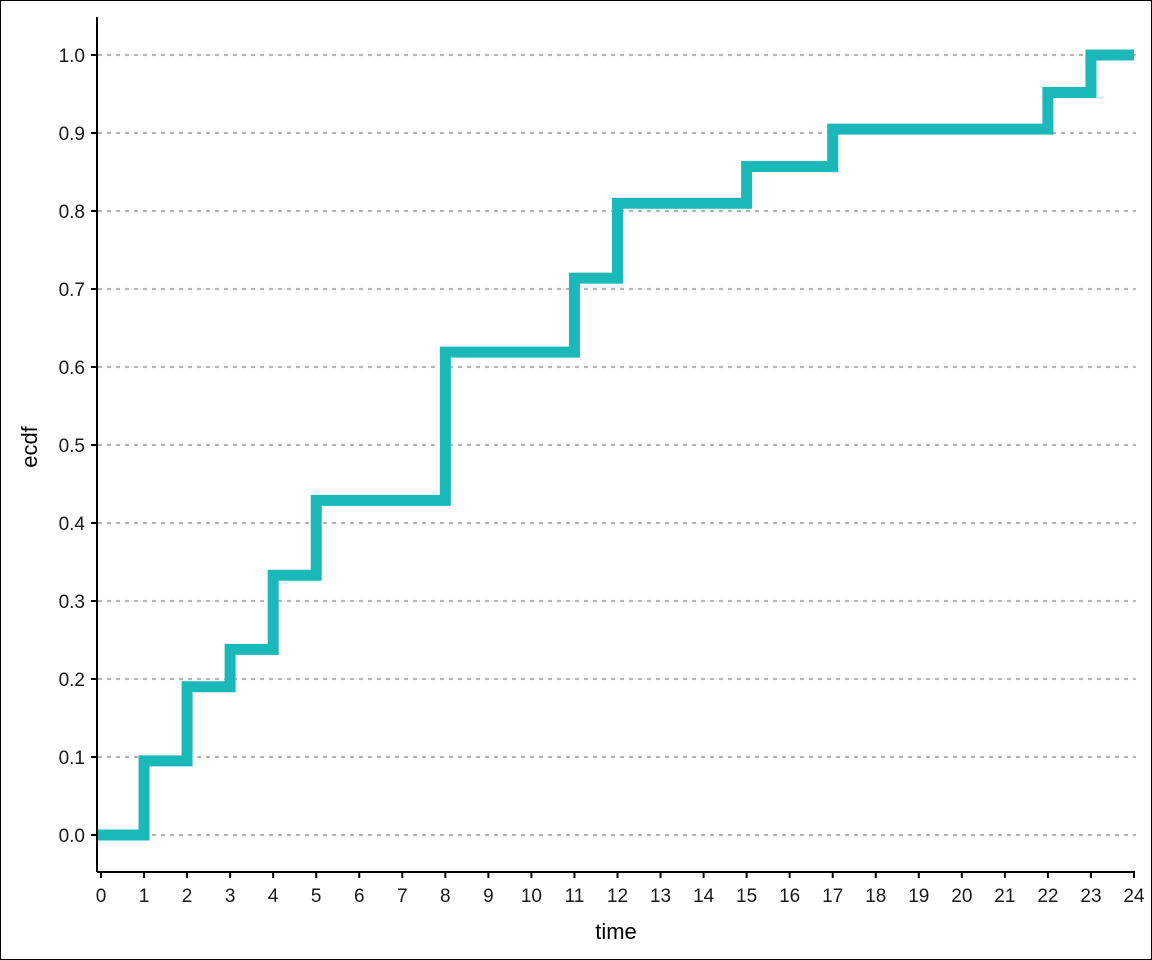 The image size is (1152, 960). What do you see at coordinates (1047, 896) in the screenshot?
I see `x-tick-label: 22` at bounding box center [1047, 896].